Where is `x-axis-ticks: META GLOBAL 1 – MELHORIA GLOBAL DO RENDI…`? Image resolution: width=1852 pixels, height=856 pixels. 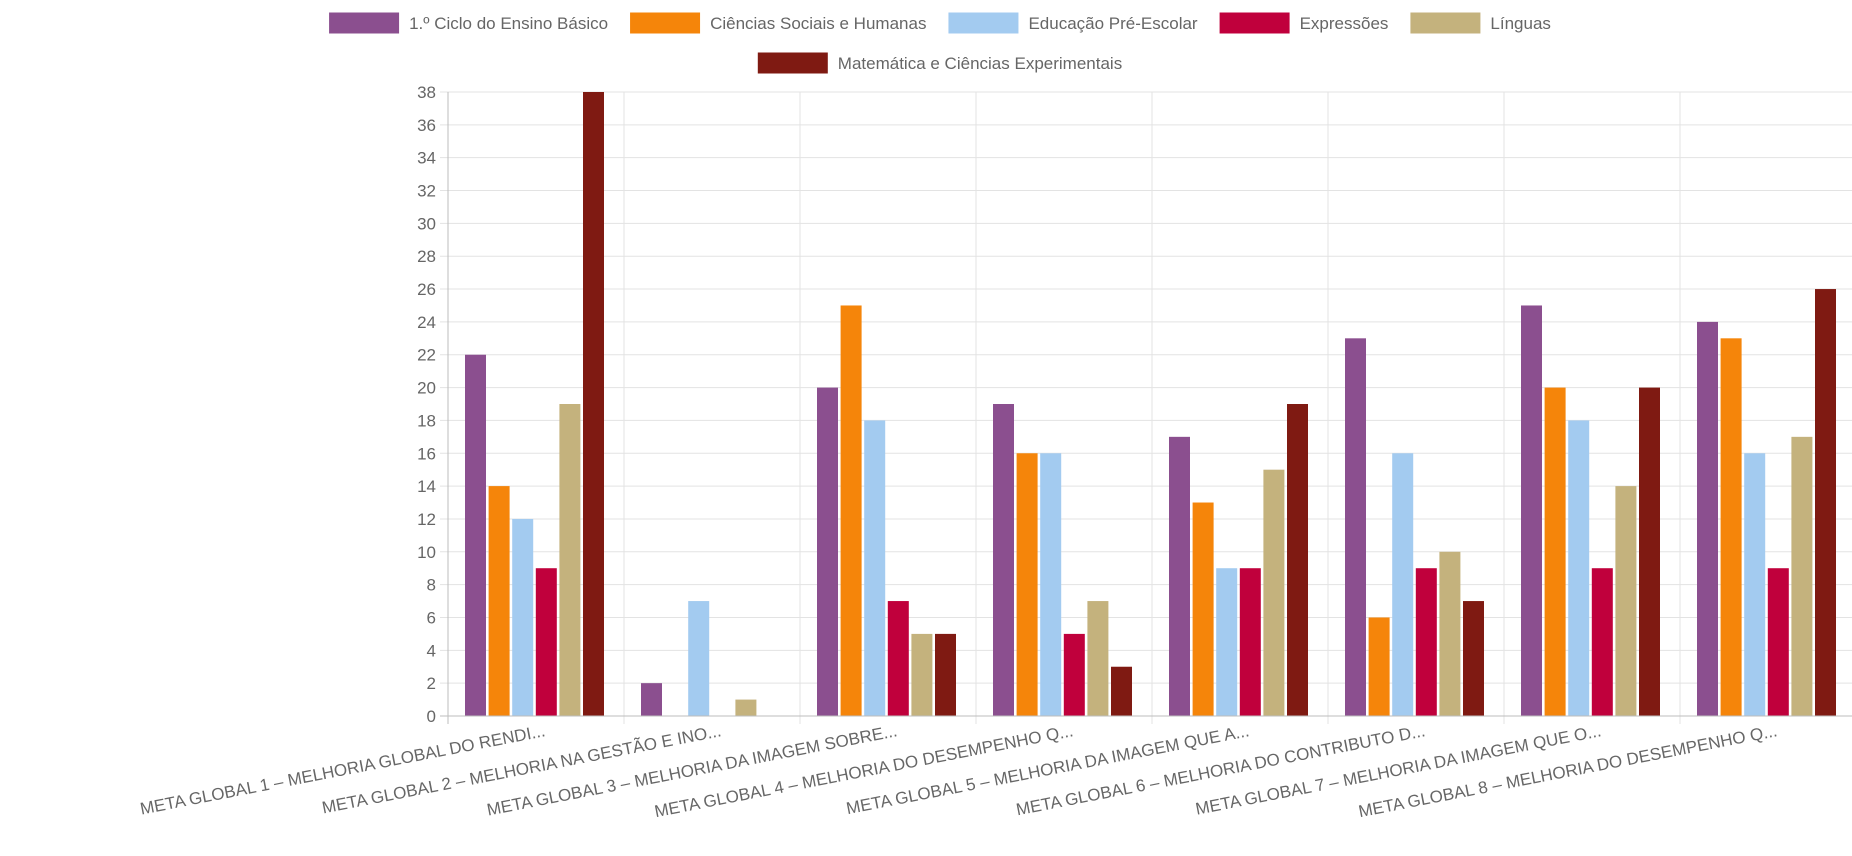 x-axis-ticks: META GLOBAL 1 – MELHORIA GLOBAL DO RENDI… is located at coordinates (958, 771).